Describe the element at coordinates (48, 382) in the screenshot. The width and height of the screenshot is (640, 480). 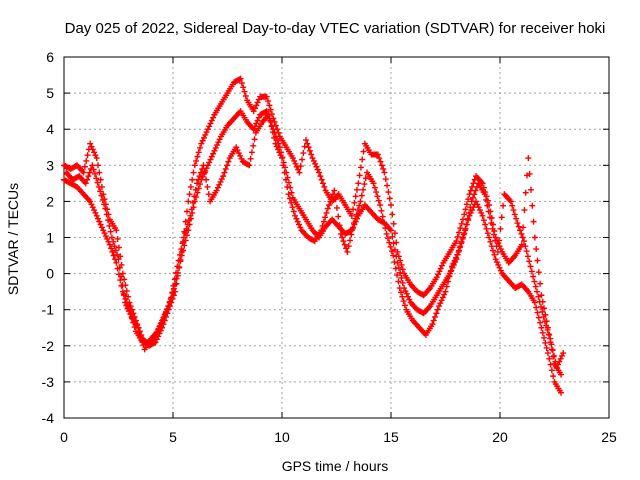
I see `y-tick-label: -3` at that location.